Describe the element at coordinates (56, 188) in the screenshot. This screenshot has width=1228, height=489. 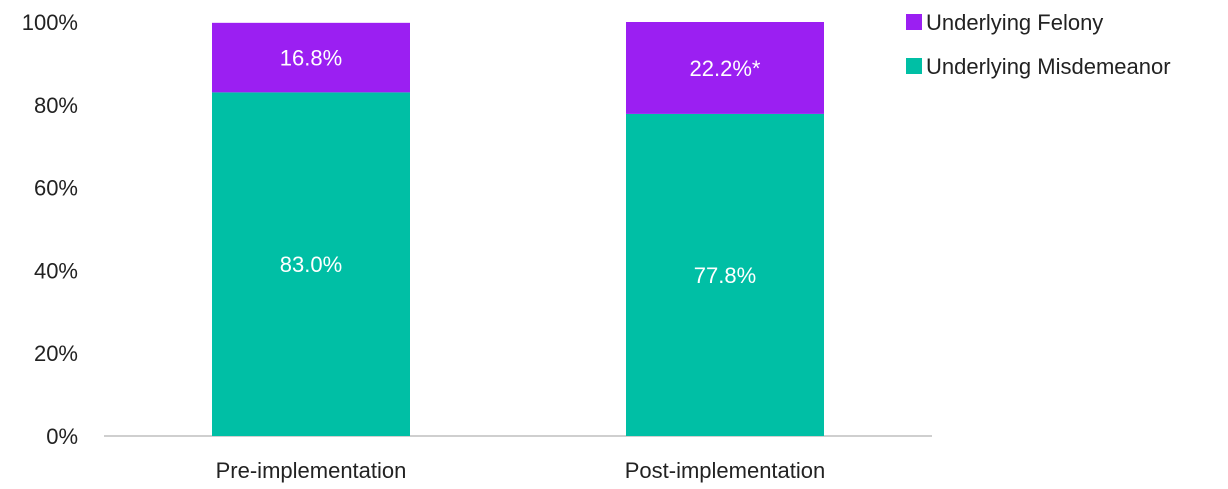
I see `y-tick-label: 60%` at that location.